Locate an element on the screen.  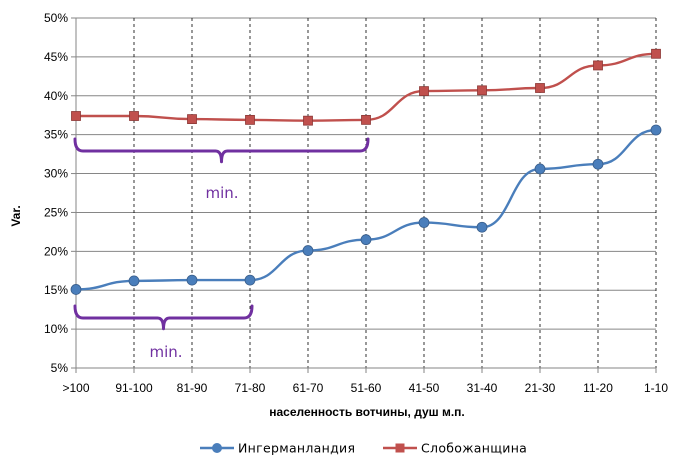
y-tick-label: 50% is located at coordinates (56, 18).